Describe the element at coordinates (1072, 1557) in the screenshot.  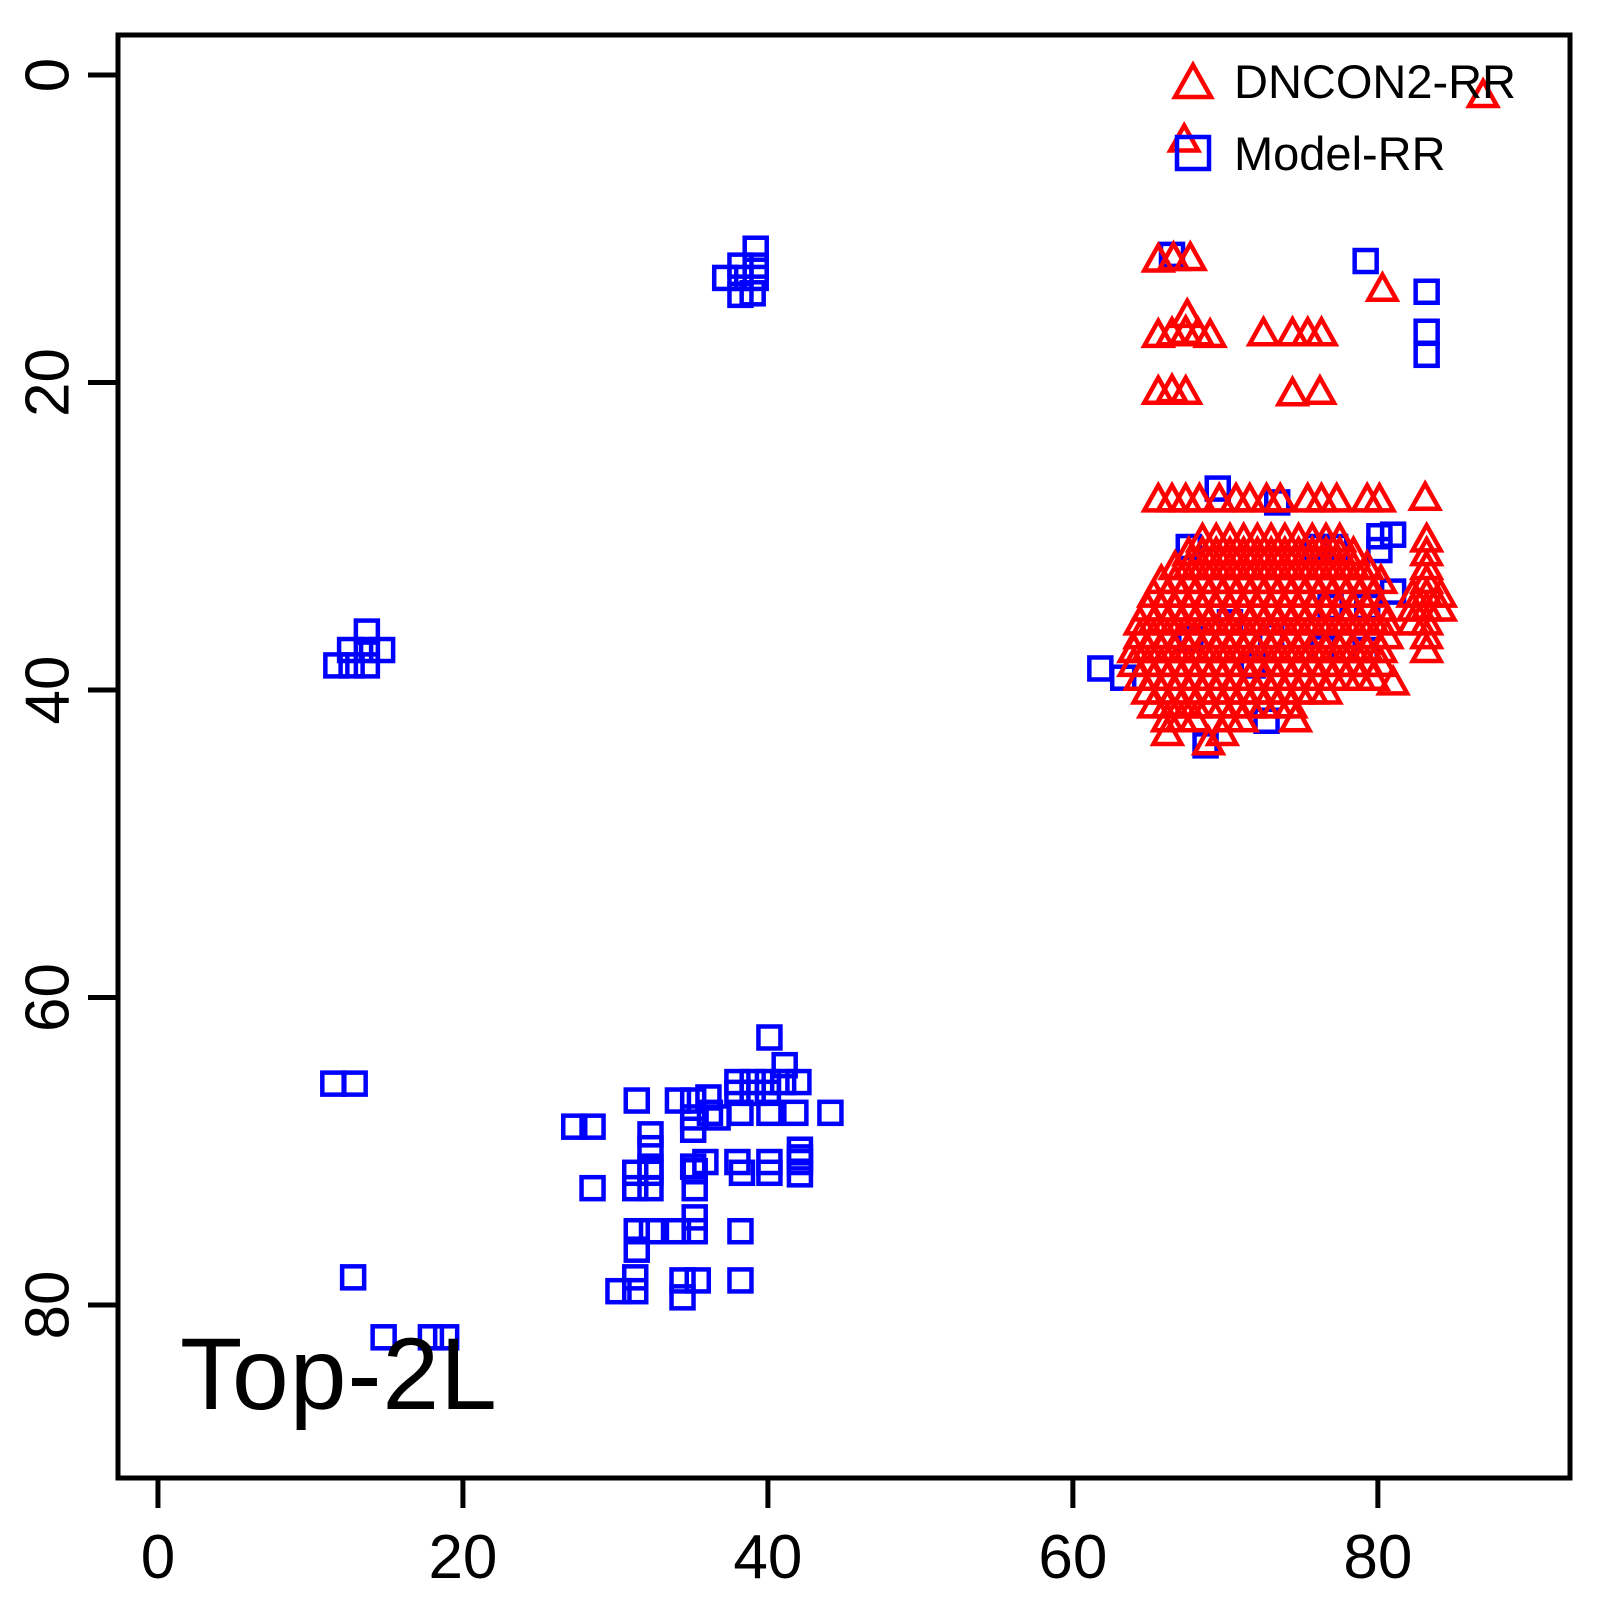
I see `x-axis-tick-label: 60` at that location.